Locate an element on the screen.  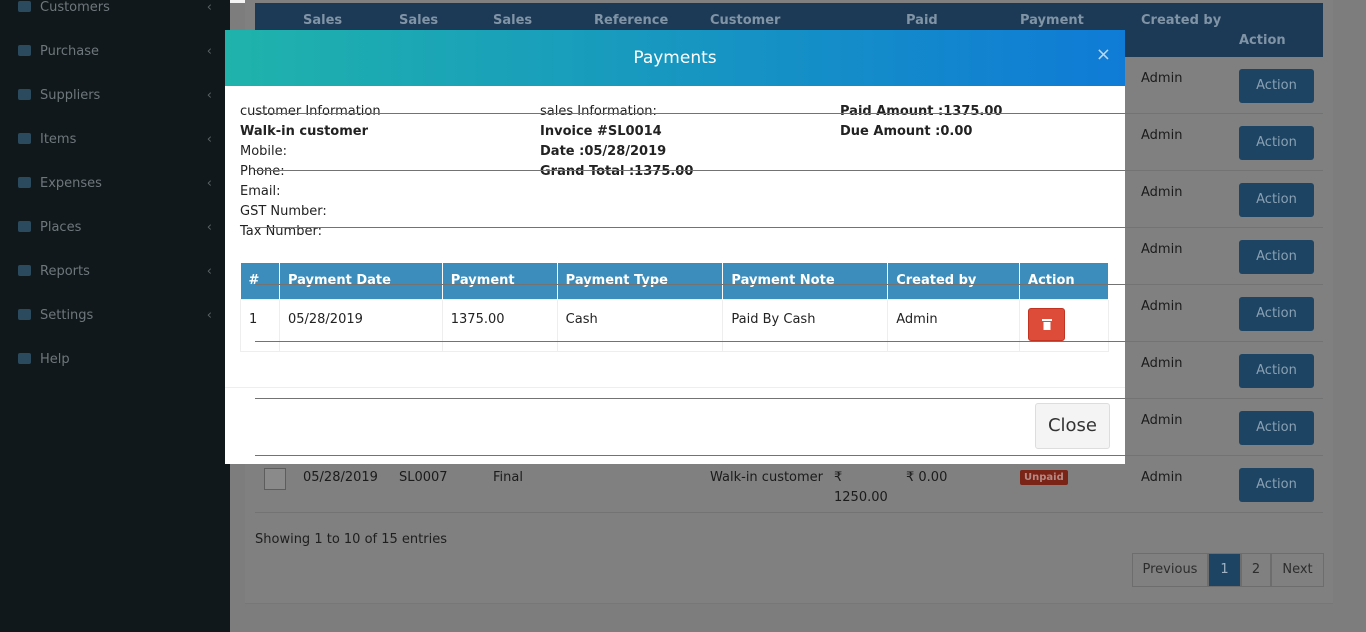
page-button: Previous is located at coordinates (1170, 570).